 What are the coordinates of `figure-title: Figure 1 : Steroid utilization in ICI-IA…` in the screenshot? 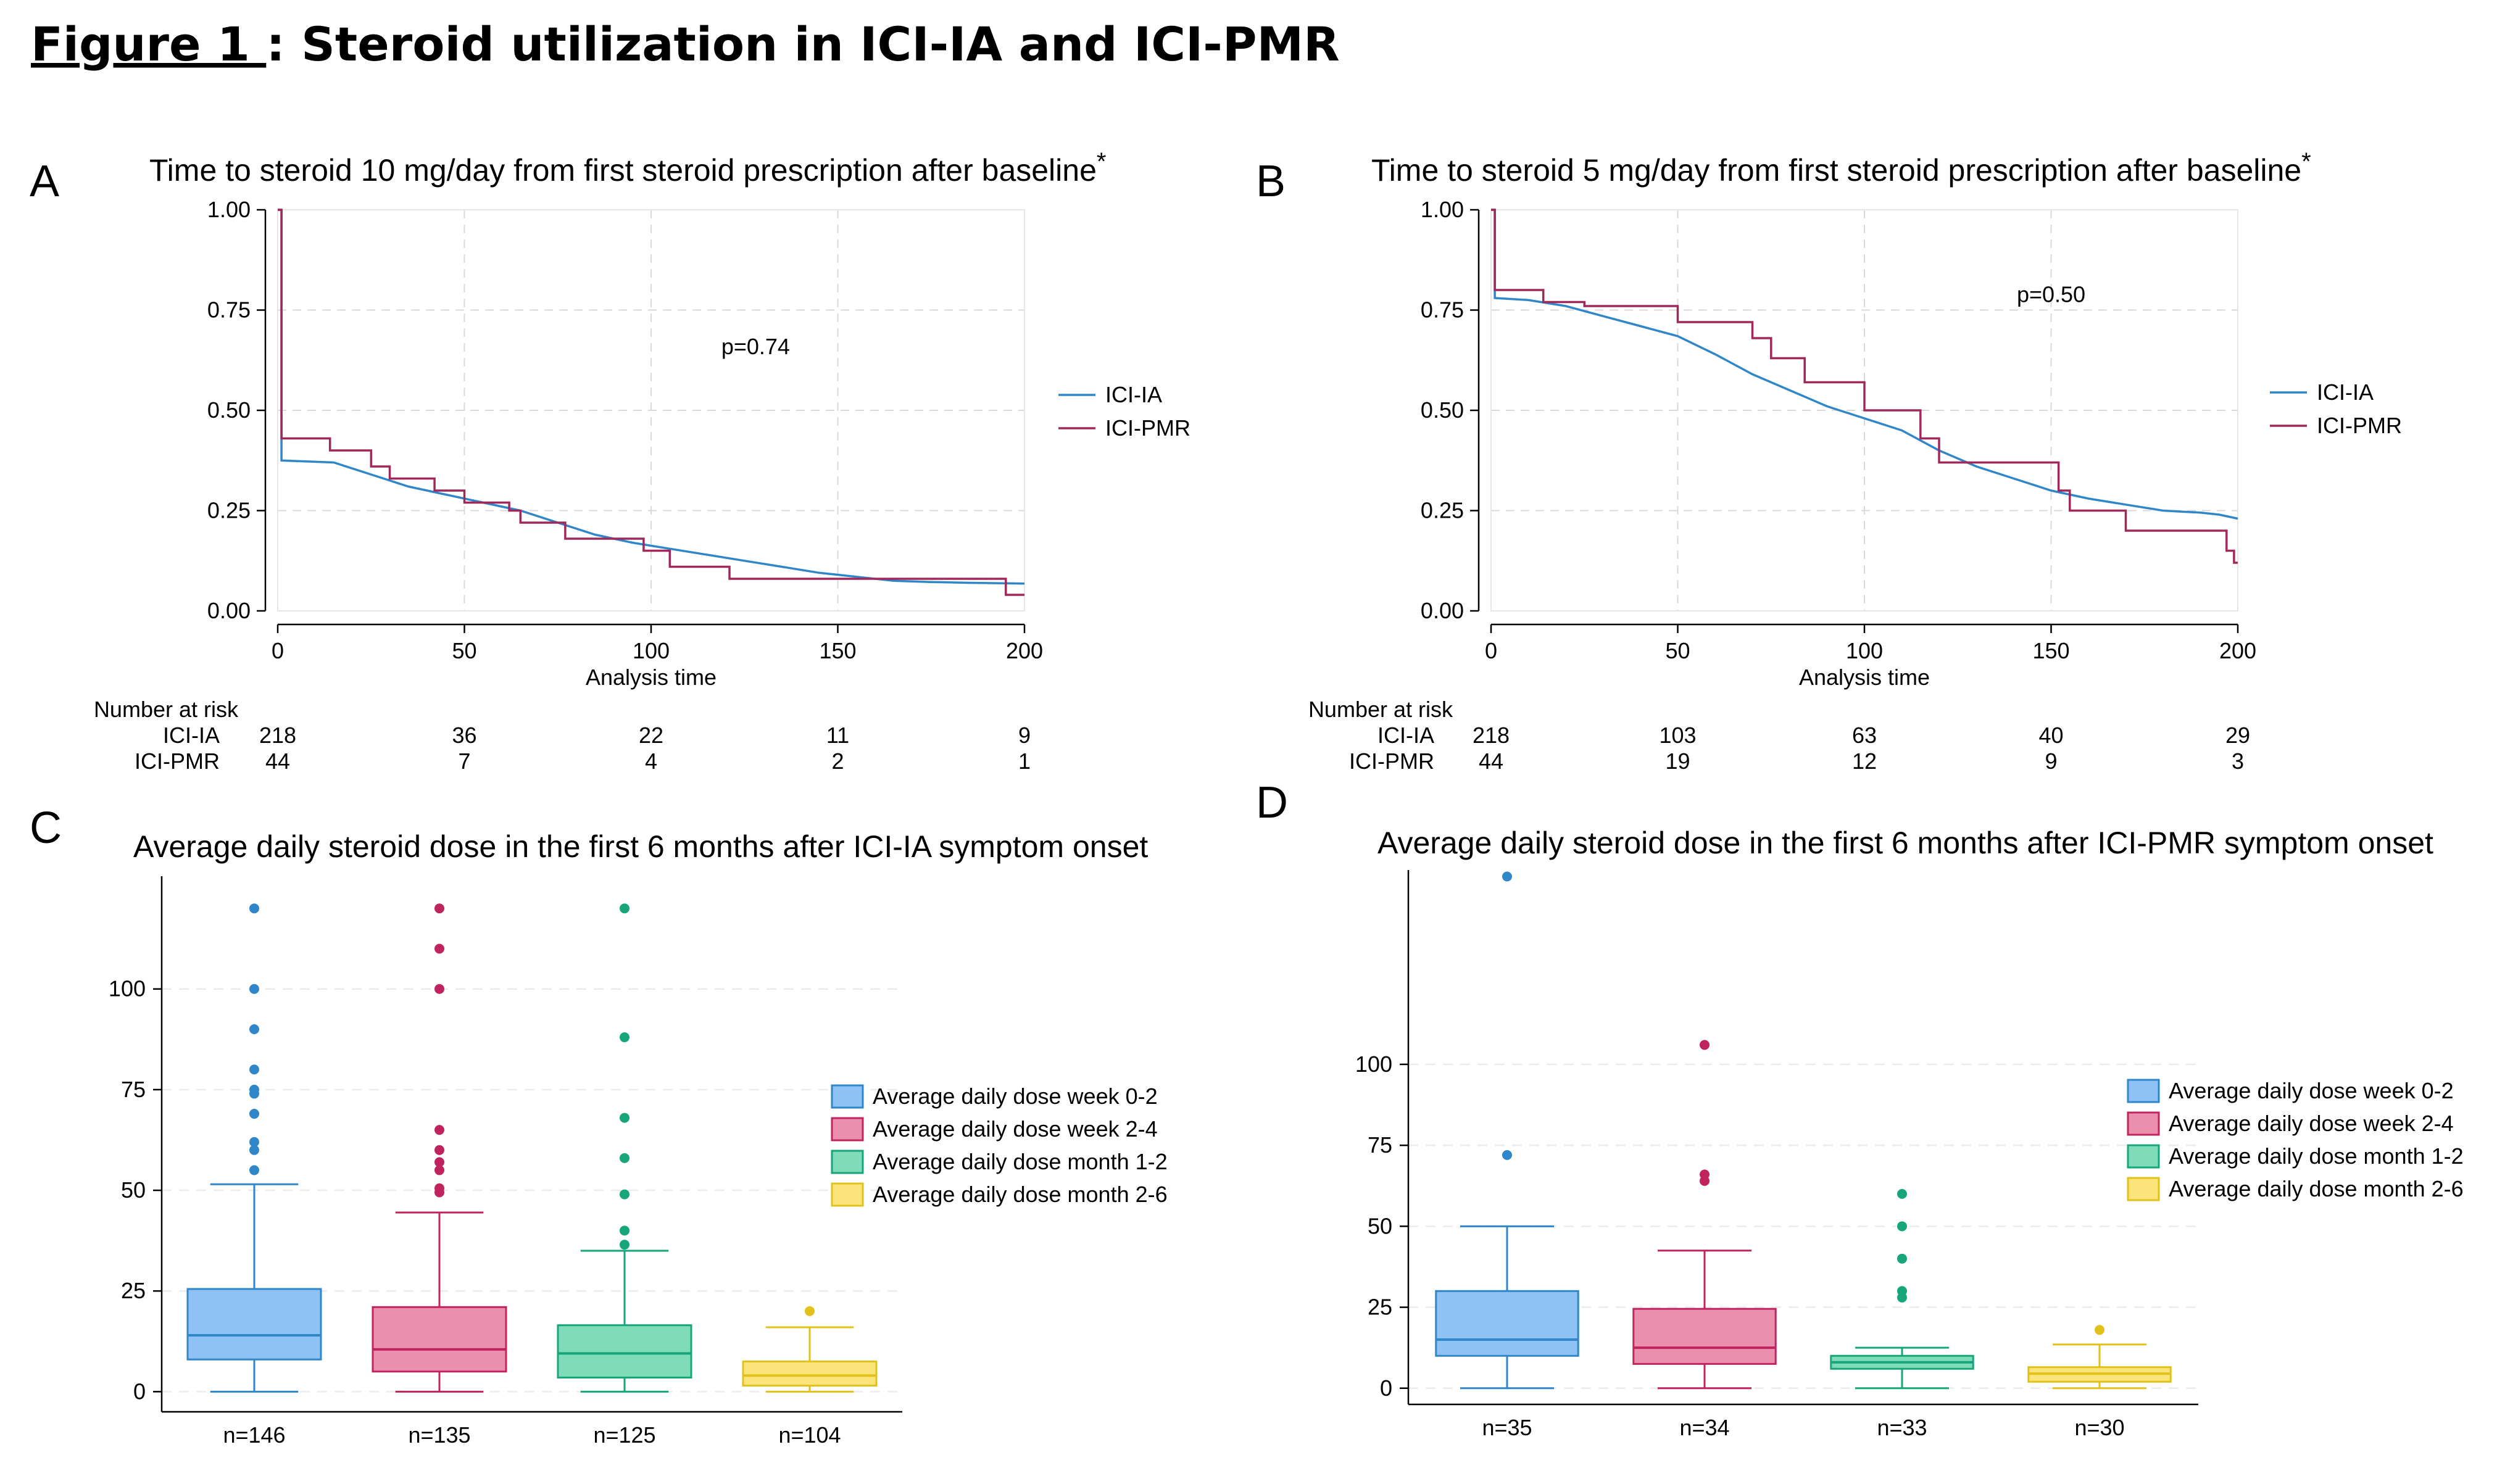 It's located at (685, 45).